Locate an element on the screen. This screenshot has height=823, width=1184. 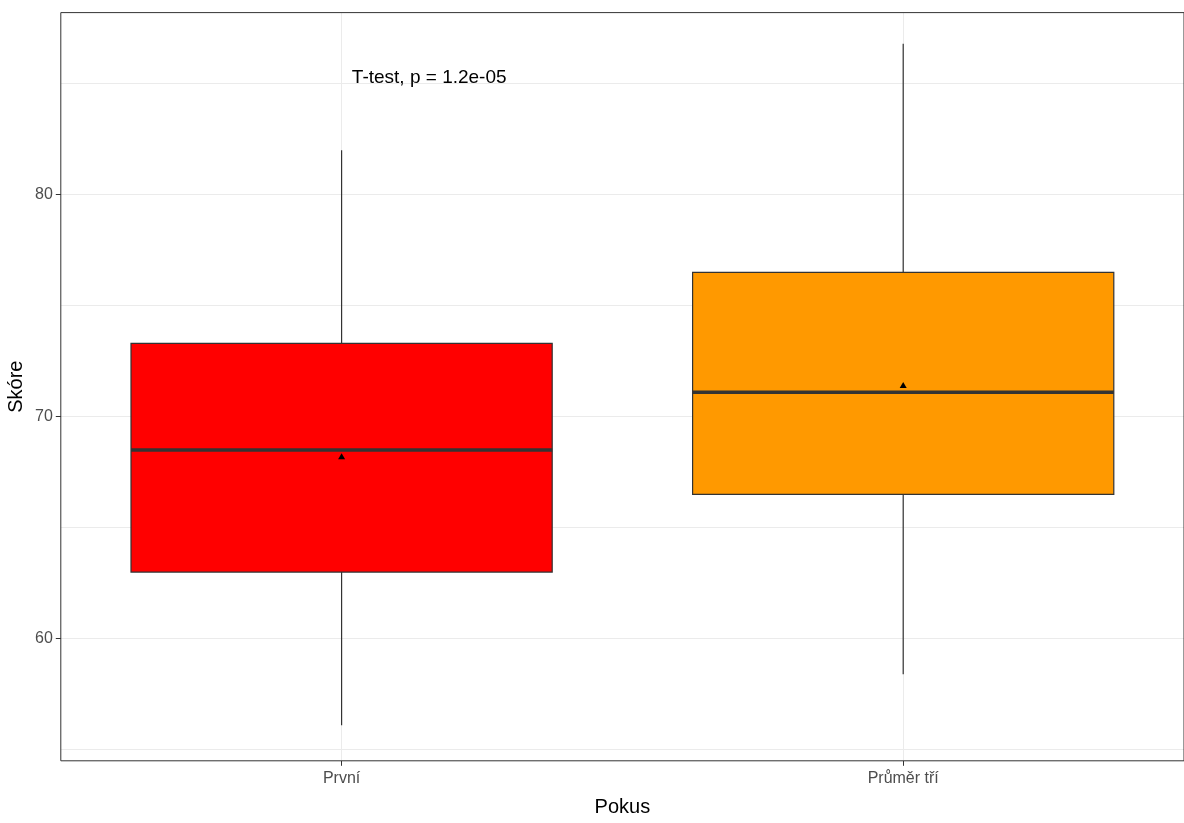
x-tick-label: Průměr tří is located at coordinates (903, 777).